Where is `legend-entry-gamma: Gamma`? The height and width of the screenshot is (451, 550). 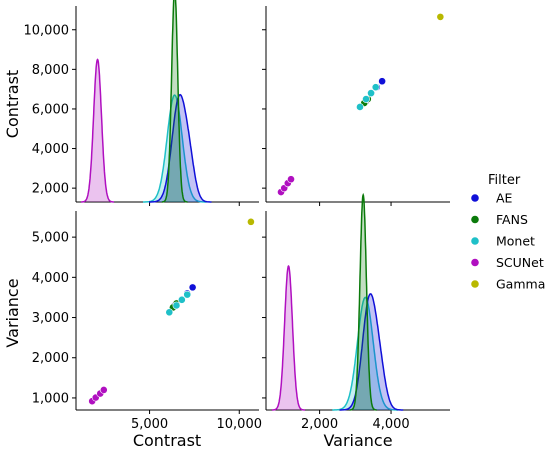 legend-entry-gamma: Gamma is located at coordinates (508, 284).